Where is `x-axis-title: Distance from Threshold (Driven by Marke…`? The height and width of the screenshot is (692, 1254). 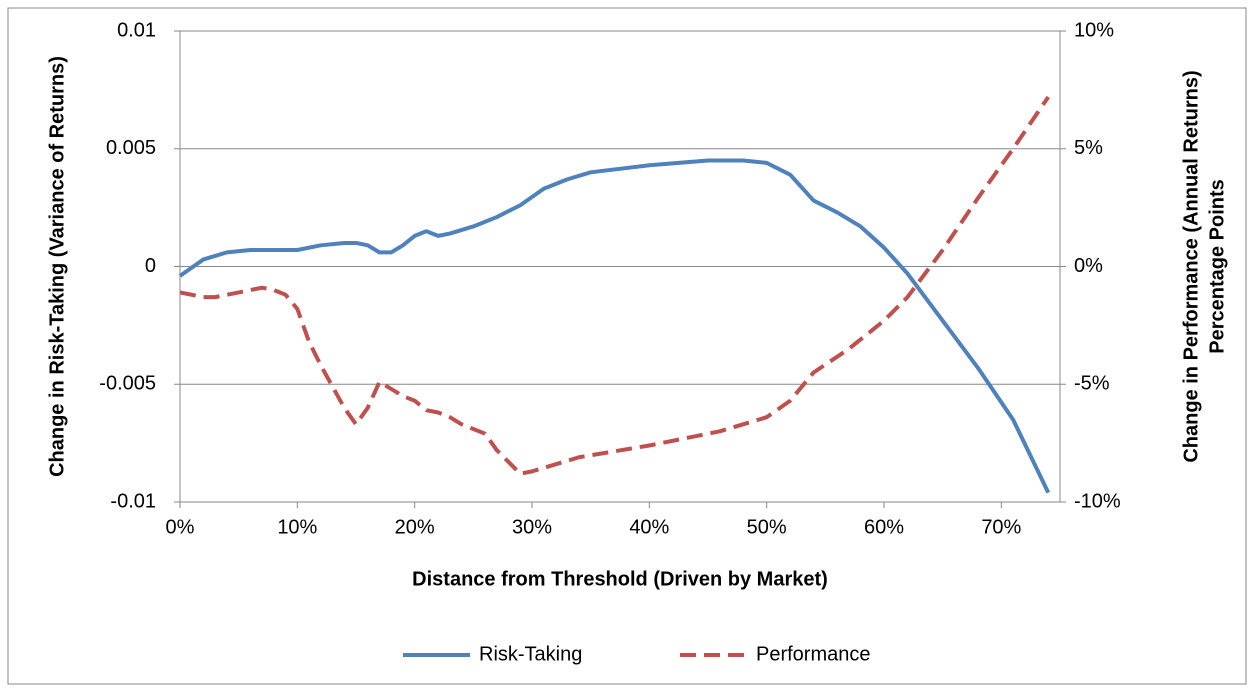 x-axis-title: Distance from Threshold (Driven by Marke… is located at coordinates (620, 579).